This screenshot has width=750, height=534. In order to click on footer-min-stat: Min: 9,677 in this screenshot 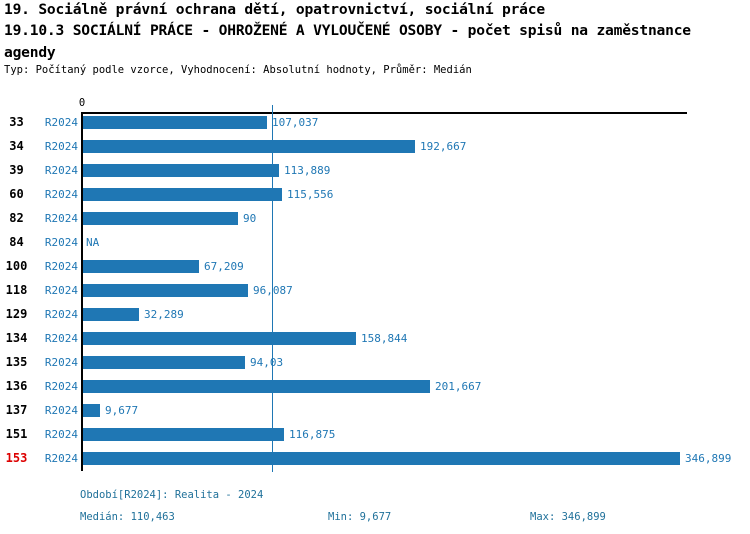, I will do `click(360, 517)`.